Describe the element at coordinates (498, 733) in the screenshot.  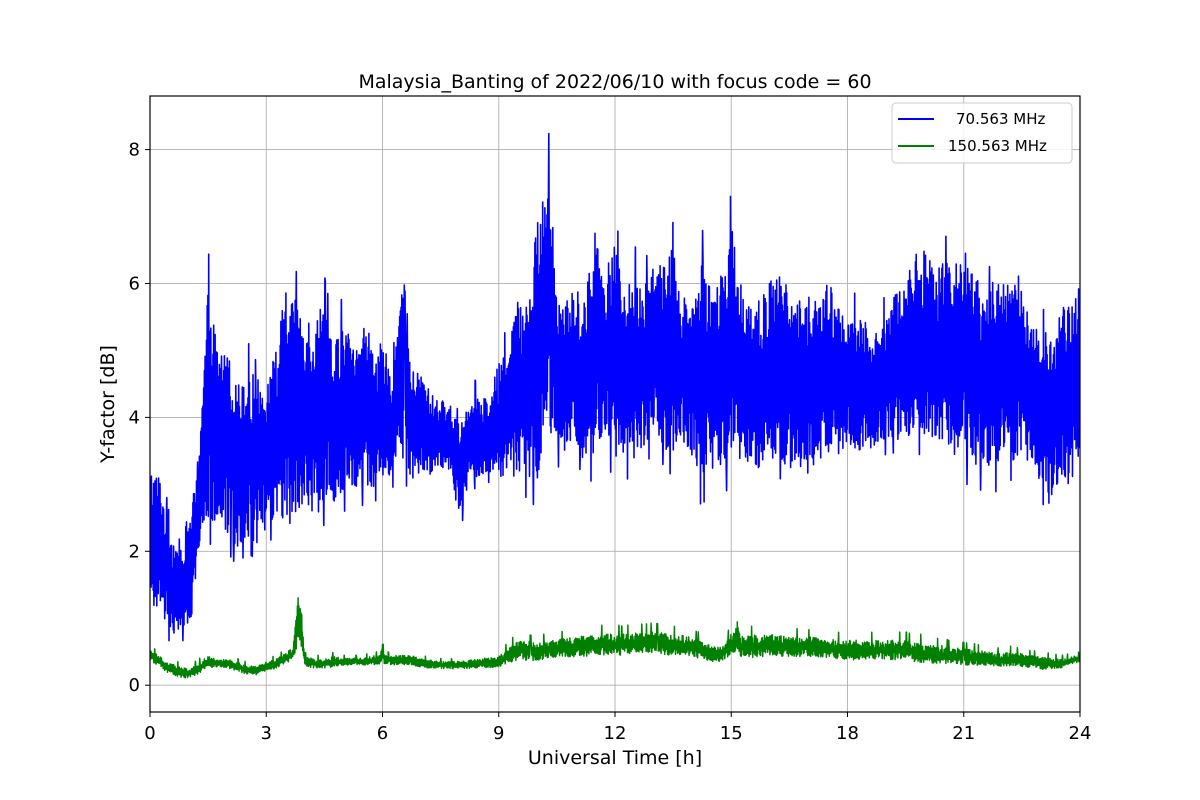
I see `x-tick-label: 9` at that location.